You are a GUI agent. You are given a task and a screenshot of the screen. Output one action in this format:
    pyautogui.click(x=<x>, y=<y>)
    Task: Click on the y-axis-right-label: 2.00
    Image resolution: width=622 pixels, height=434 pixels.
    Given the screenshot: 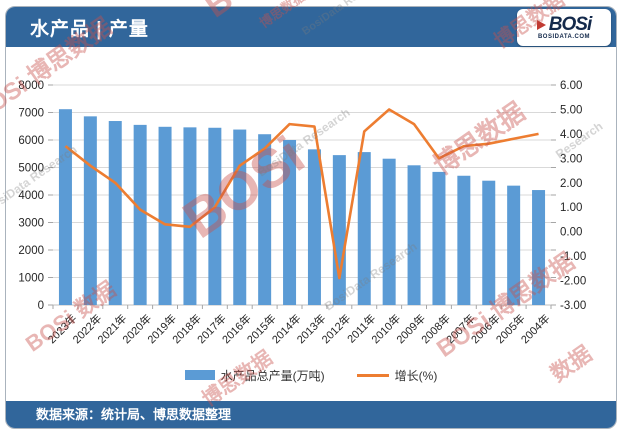 What is the action you would take?
    pyautogui.click(x=571, y=184)
    